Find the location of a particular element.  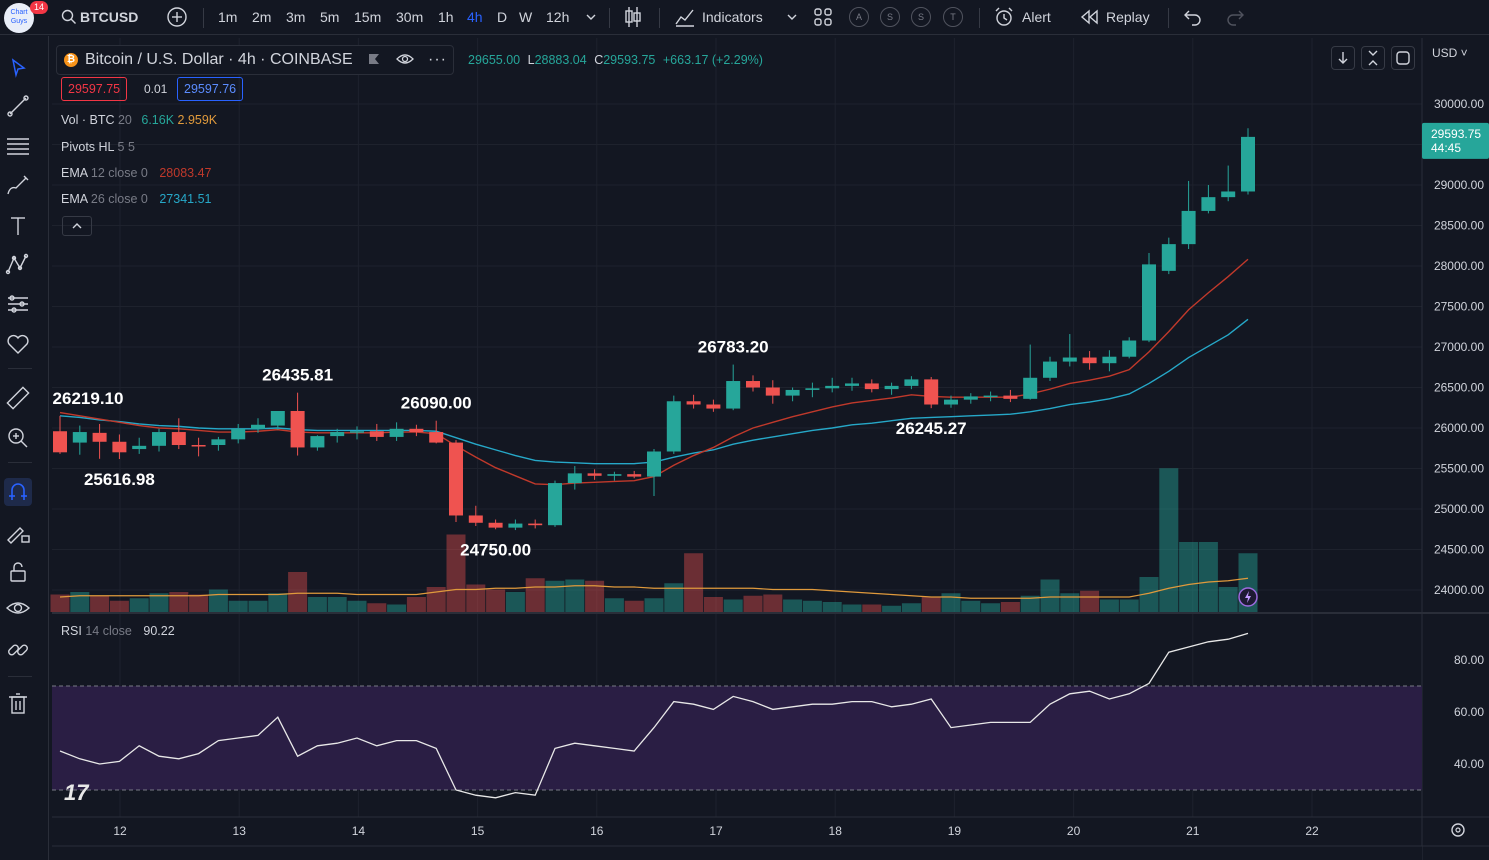

replay-rewind-icon is located at coordinates (1090, 17).